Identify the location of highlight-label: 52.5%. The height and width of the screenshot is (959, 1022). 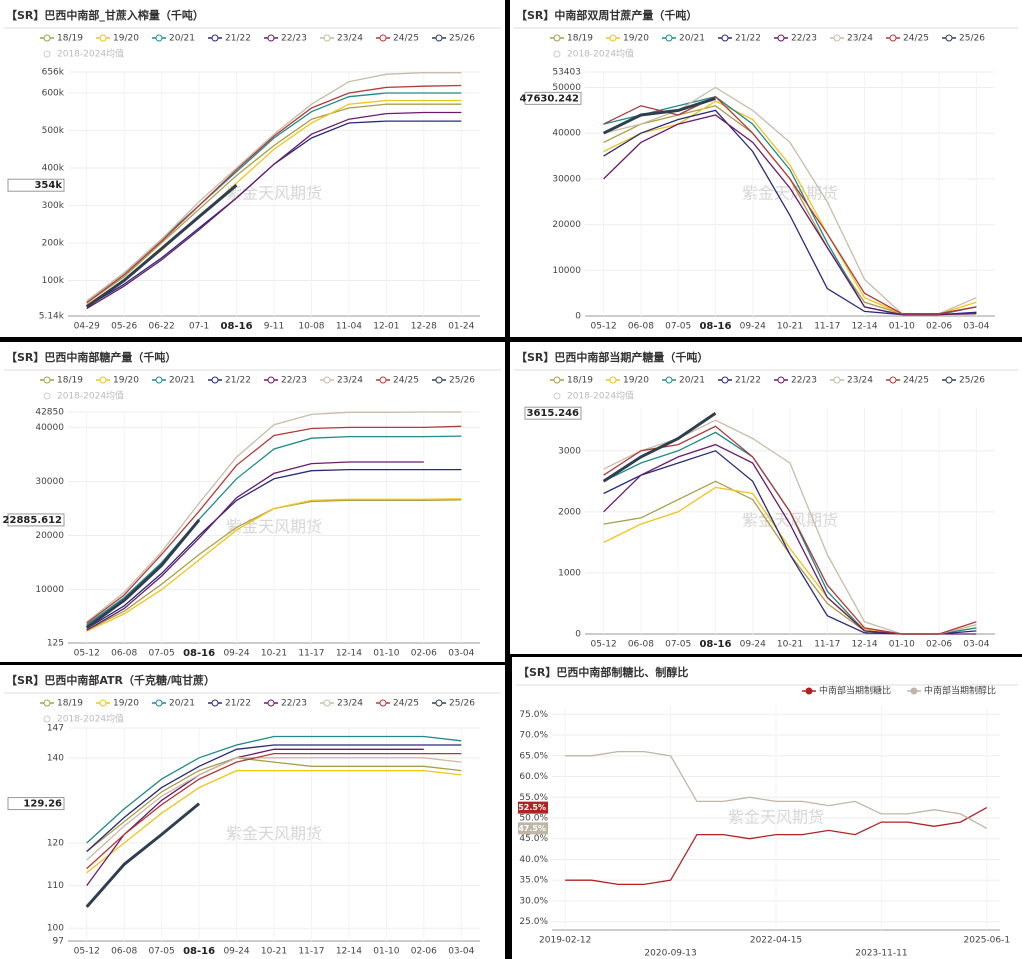
(532, 807).